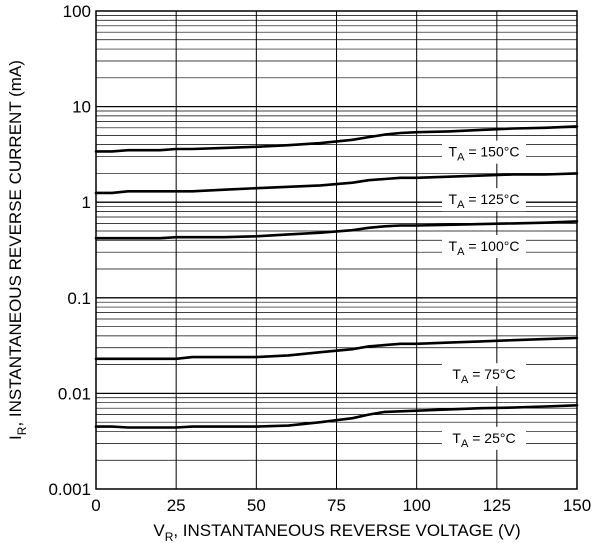 The height and width of the screenshot is (543, 593). What do you see at coordinates (491, 152) in the screenshot?
I see `series-label-rest: = 150°C` at bounding box center [491, 152].